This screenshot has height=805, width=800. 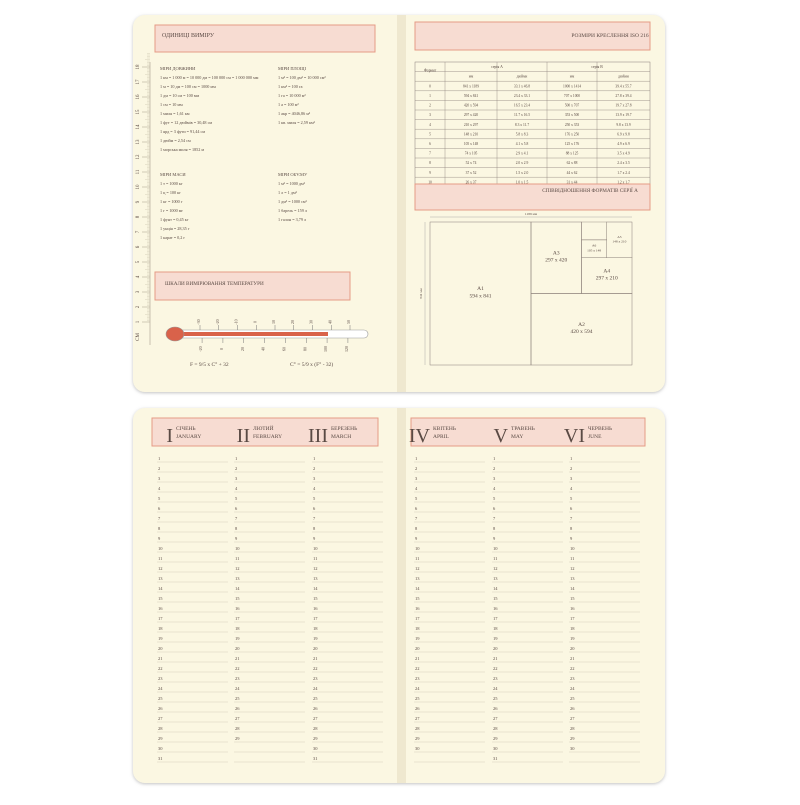 I want to click on day-number: 30, so click(x=495, y=748).